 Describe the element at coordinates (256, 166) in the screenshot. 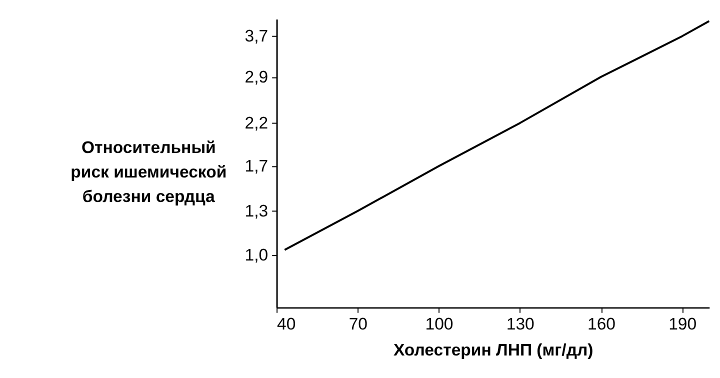

I see `y-tick-label: 1,7` at that location.